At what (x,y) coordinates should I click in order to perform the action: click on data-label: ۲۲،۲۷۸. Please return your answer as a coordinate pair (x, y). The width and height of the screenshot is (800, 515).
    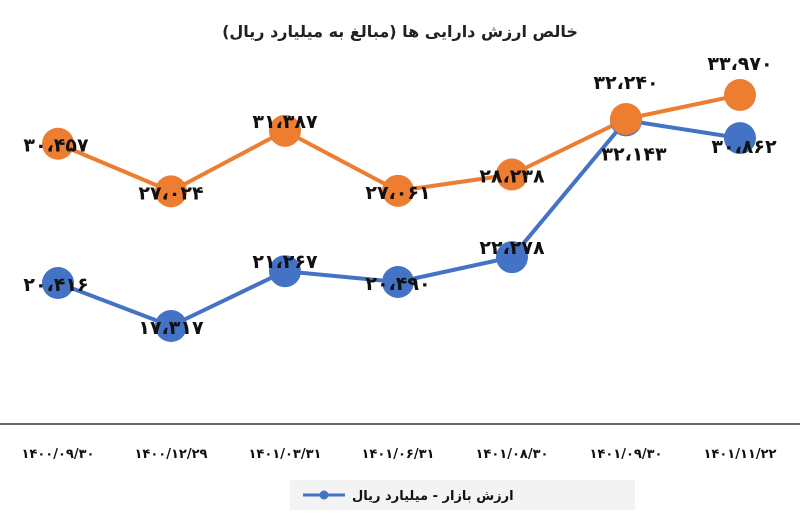
    Looking at the image, I should click on (512, 248).